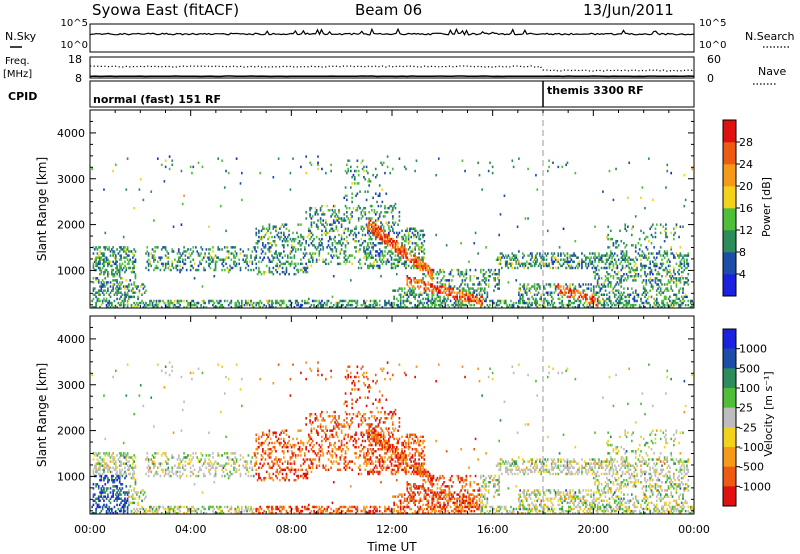 The height and width of the screenshot is (554, 800). What do you see at coordinates (392, 32) in the screenshot?
I see `nsky-line` at bounding box center [392, 32].